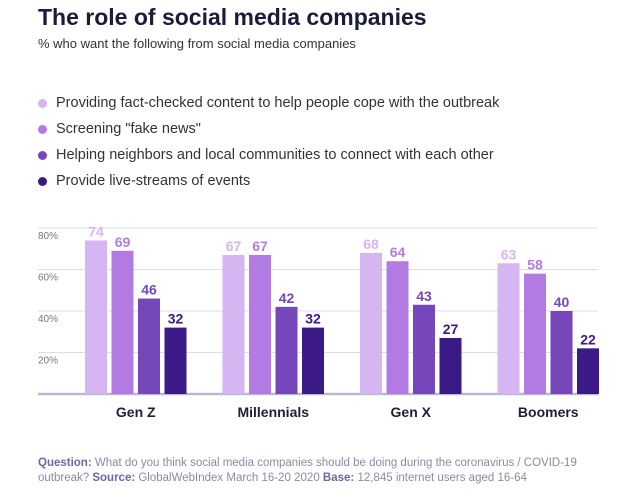 The image size is (640, 500). What do you see at coordinates (65, 463) in the screenshot?
I see `question-label: Question:` at bounding box center [65, 463].